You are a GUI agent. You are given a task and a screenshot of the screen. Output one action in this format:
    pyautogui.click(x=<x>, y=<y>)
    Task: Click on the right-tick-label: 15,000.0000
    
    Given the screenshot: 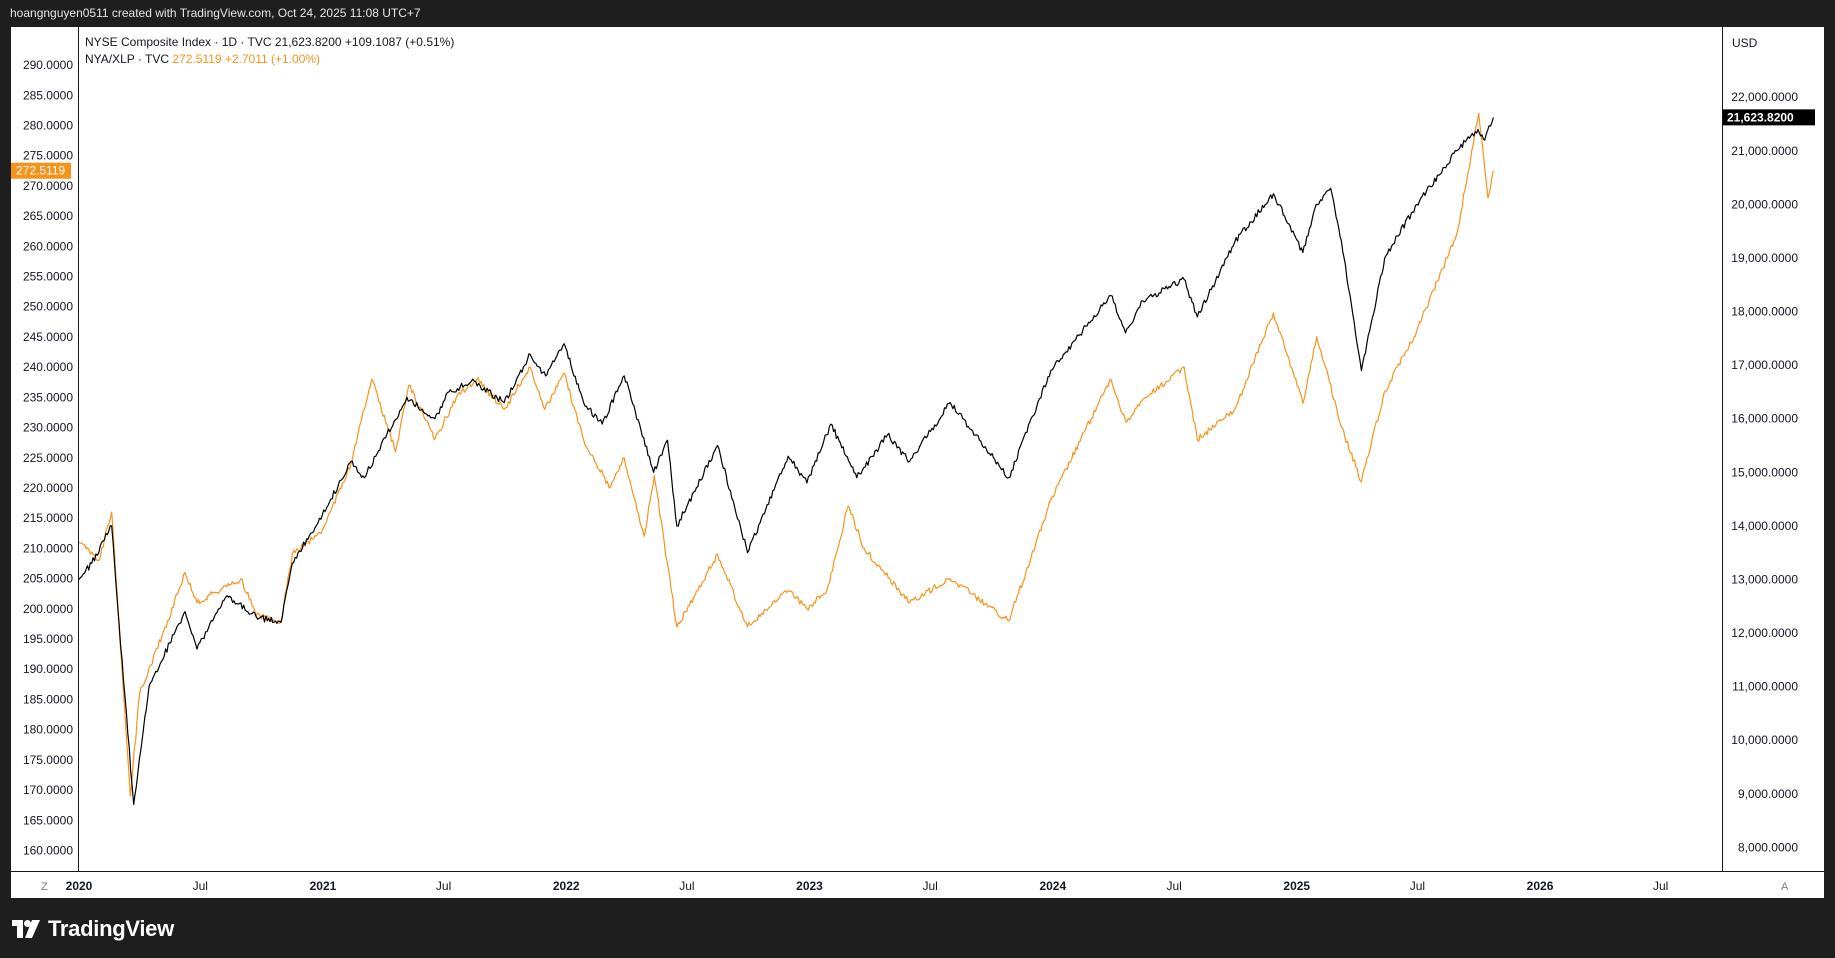 What is the action you would take?
    pyautogui.click(x=1764, y=472)
    